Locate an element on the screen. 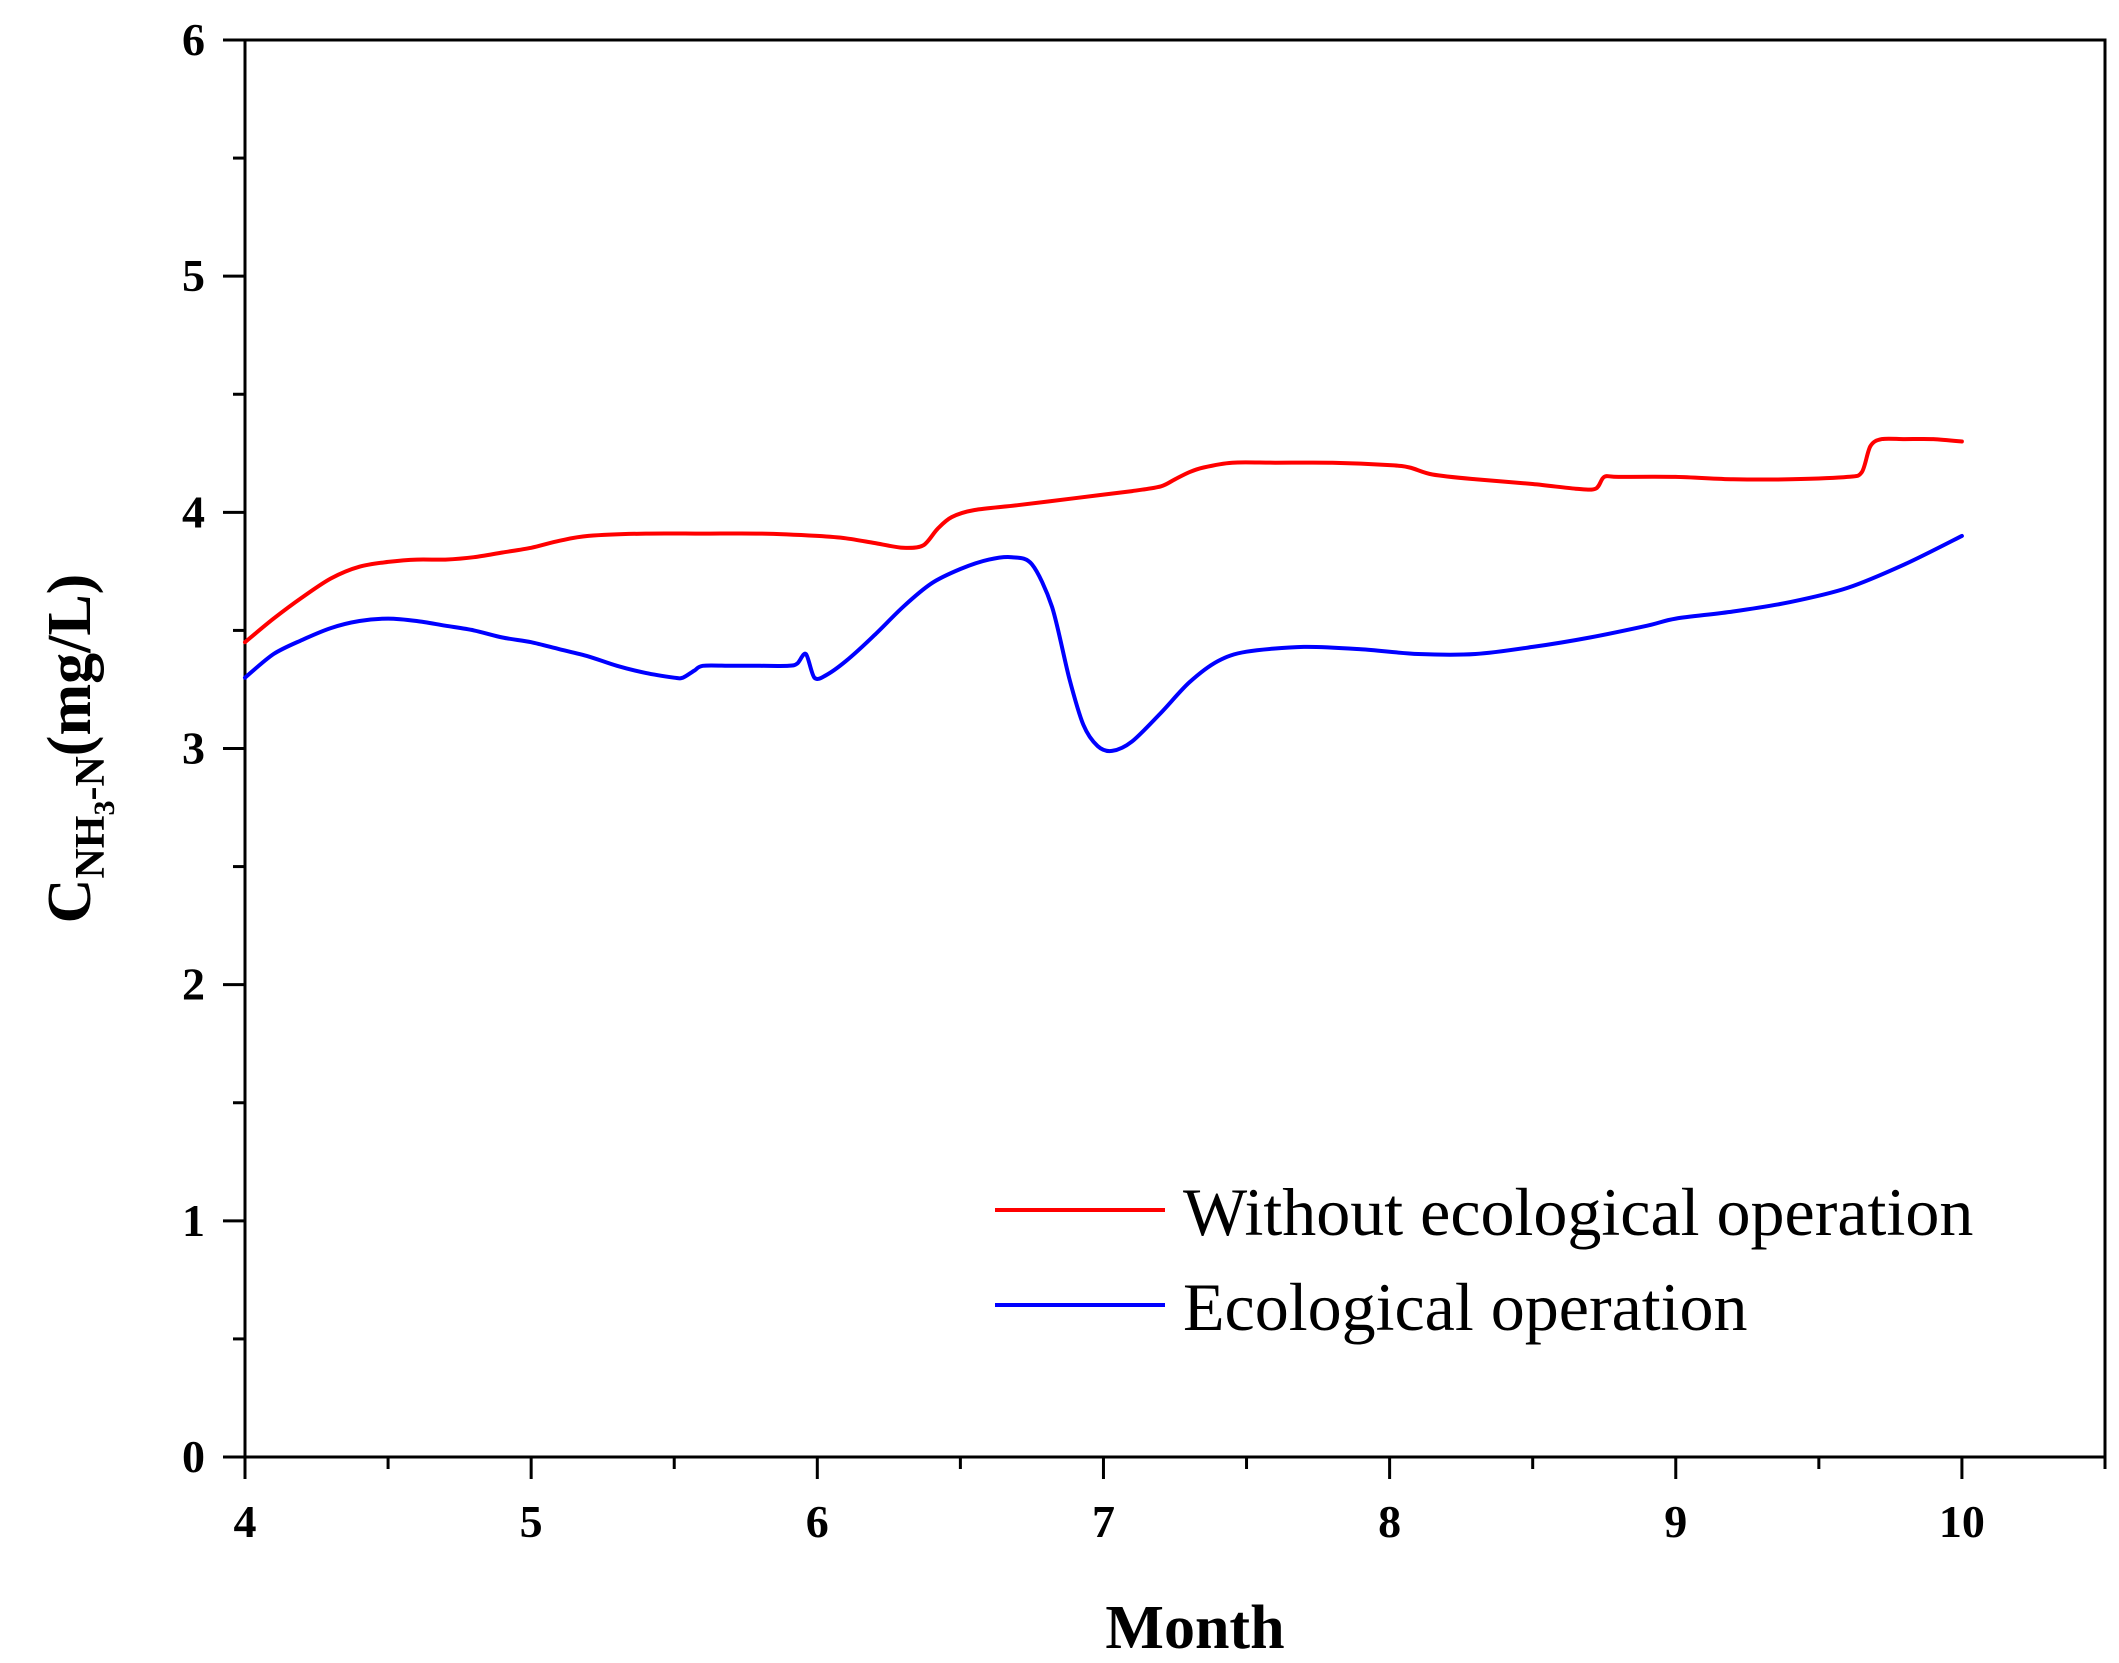 The height and width of the screenshot is (1663, 2119). y-tick-label: 0 is located at coordinates (193, 1456).